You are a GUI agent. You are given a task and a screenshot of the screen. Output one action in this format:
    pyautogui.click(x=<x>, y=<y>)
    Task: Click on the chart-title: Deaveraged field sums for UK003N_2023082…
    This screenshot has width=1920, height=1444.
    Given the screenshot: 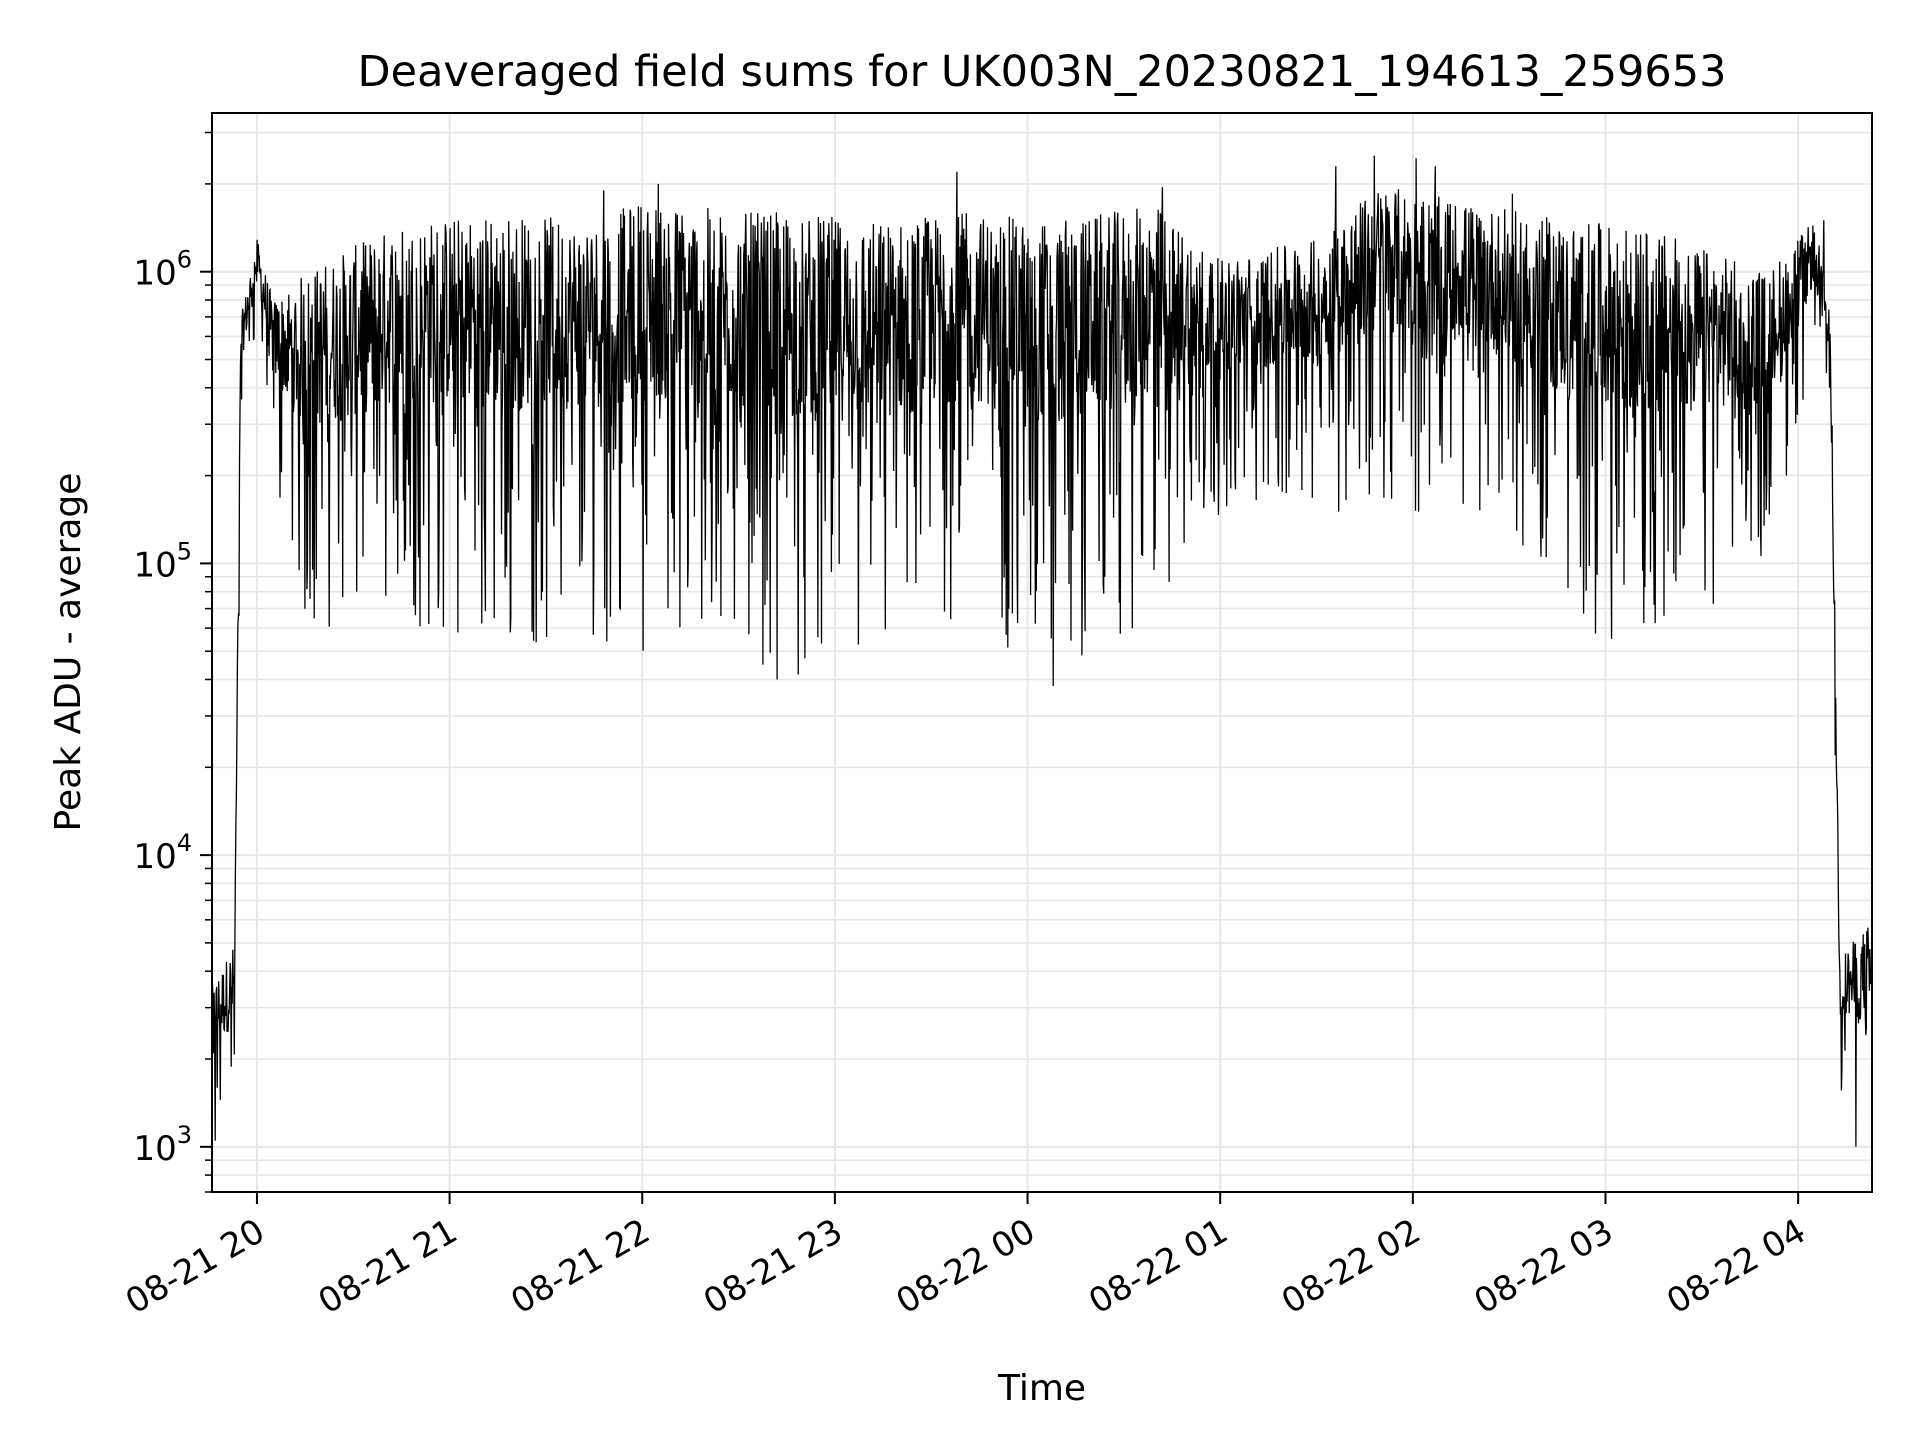 What is the action you would take?
    pyautogui.click(x=1042, y=72)
    